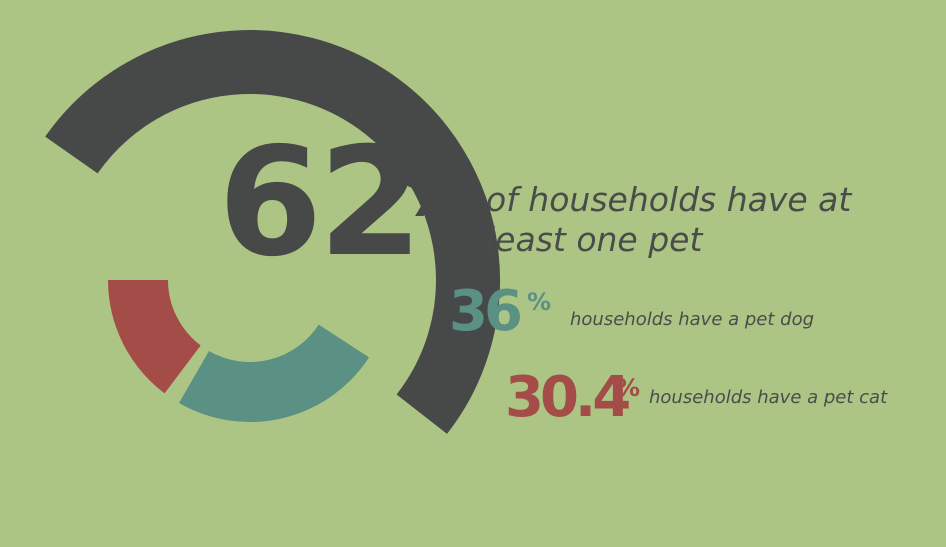 Image resolution: width=946 pixels, height=547 pixels. Describe the element at coordinates (486, 311) in the screenshot. I see `dog-pct-value: 36` at that location.